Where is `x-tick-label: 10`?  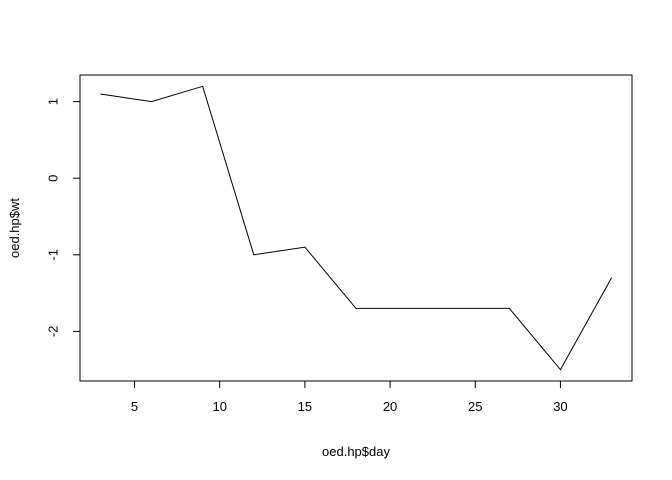 x-tick-label: 10 is located at coordinates (219, 406).